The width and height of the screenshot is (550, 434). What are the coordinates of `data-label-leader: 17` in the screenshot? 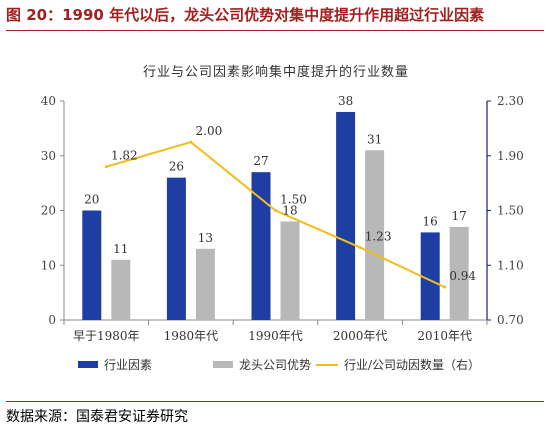 It's located at (459, 216).